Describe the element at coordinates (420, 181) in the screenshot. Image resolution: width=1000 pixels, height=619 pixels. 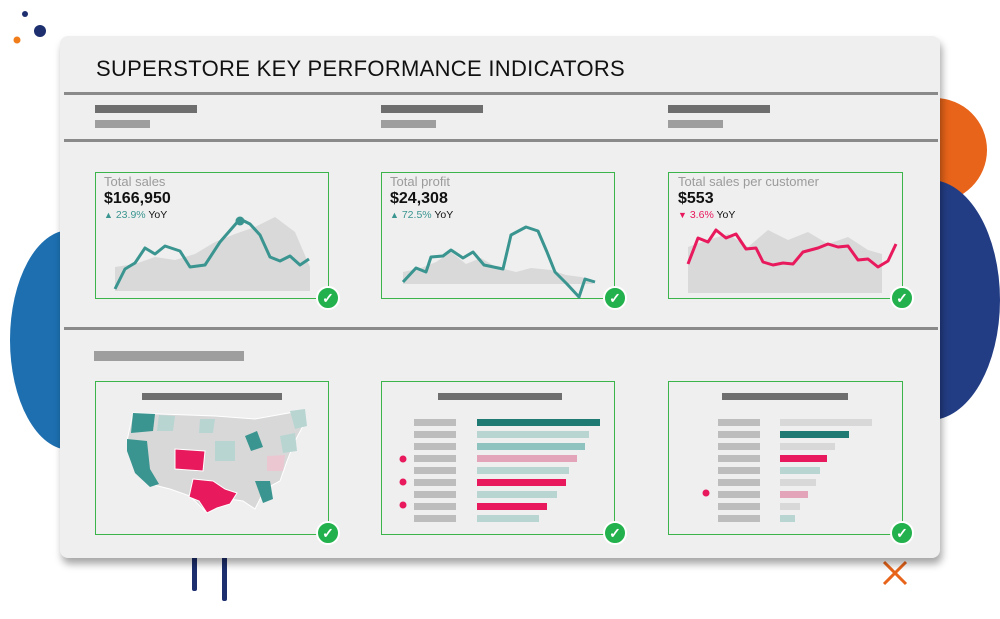
I see `kpi-label: Total profit` at that location.